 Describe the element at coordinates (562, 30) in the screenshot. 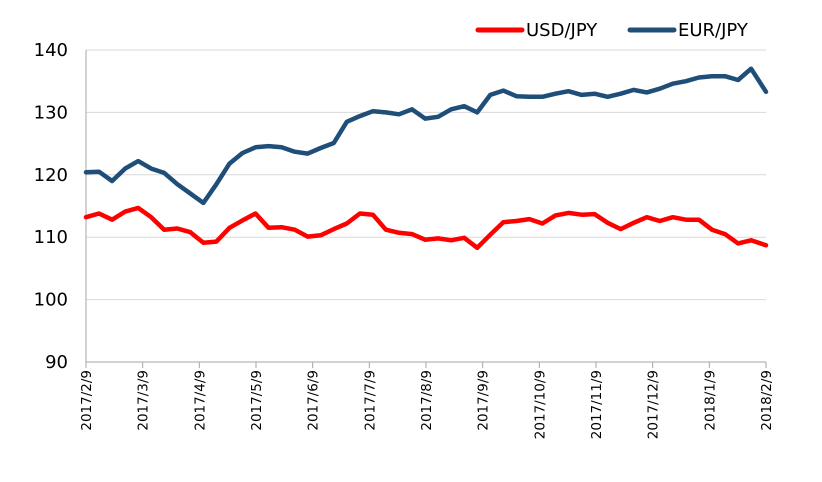

I see `legend-label: USD/JPY` at that location.